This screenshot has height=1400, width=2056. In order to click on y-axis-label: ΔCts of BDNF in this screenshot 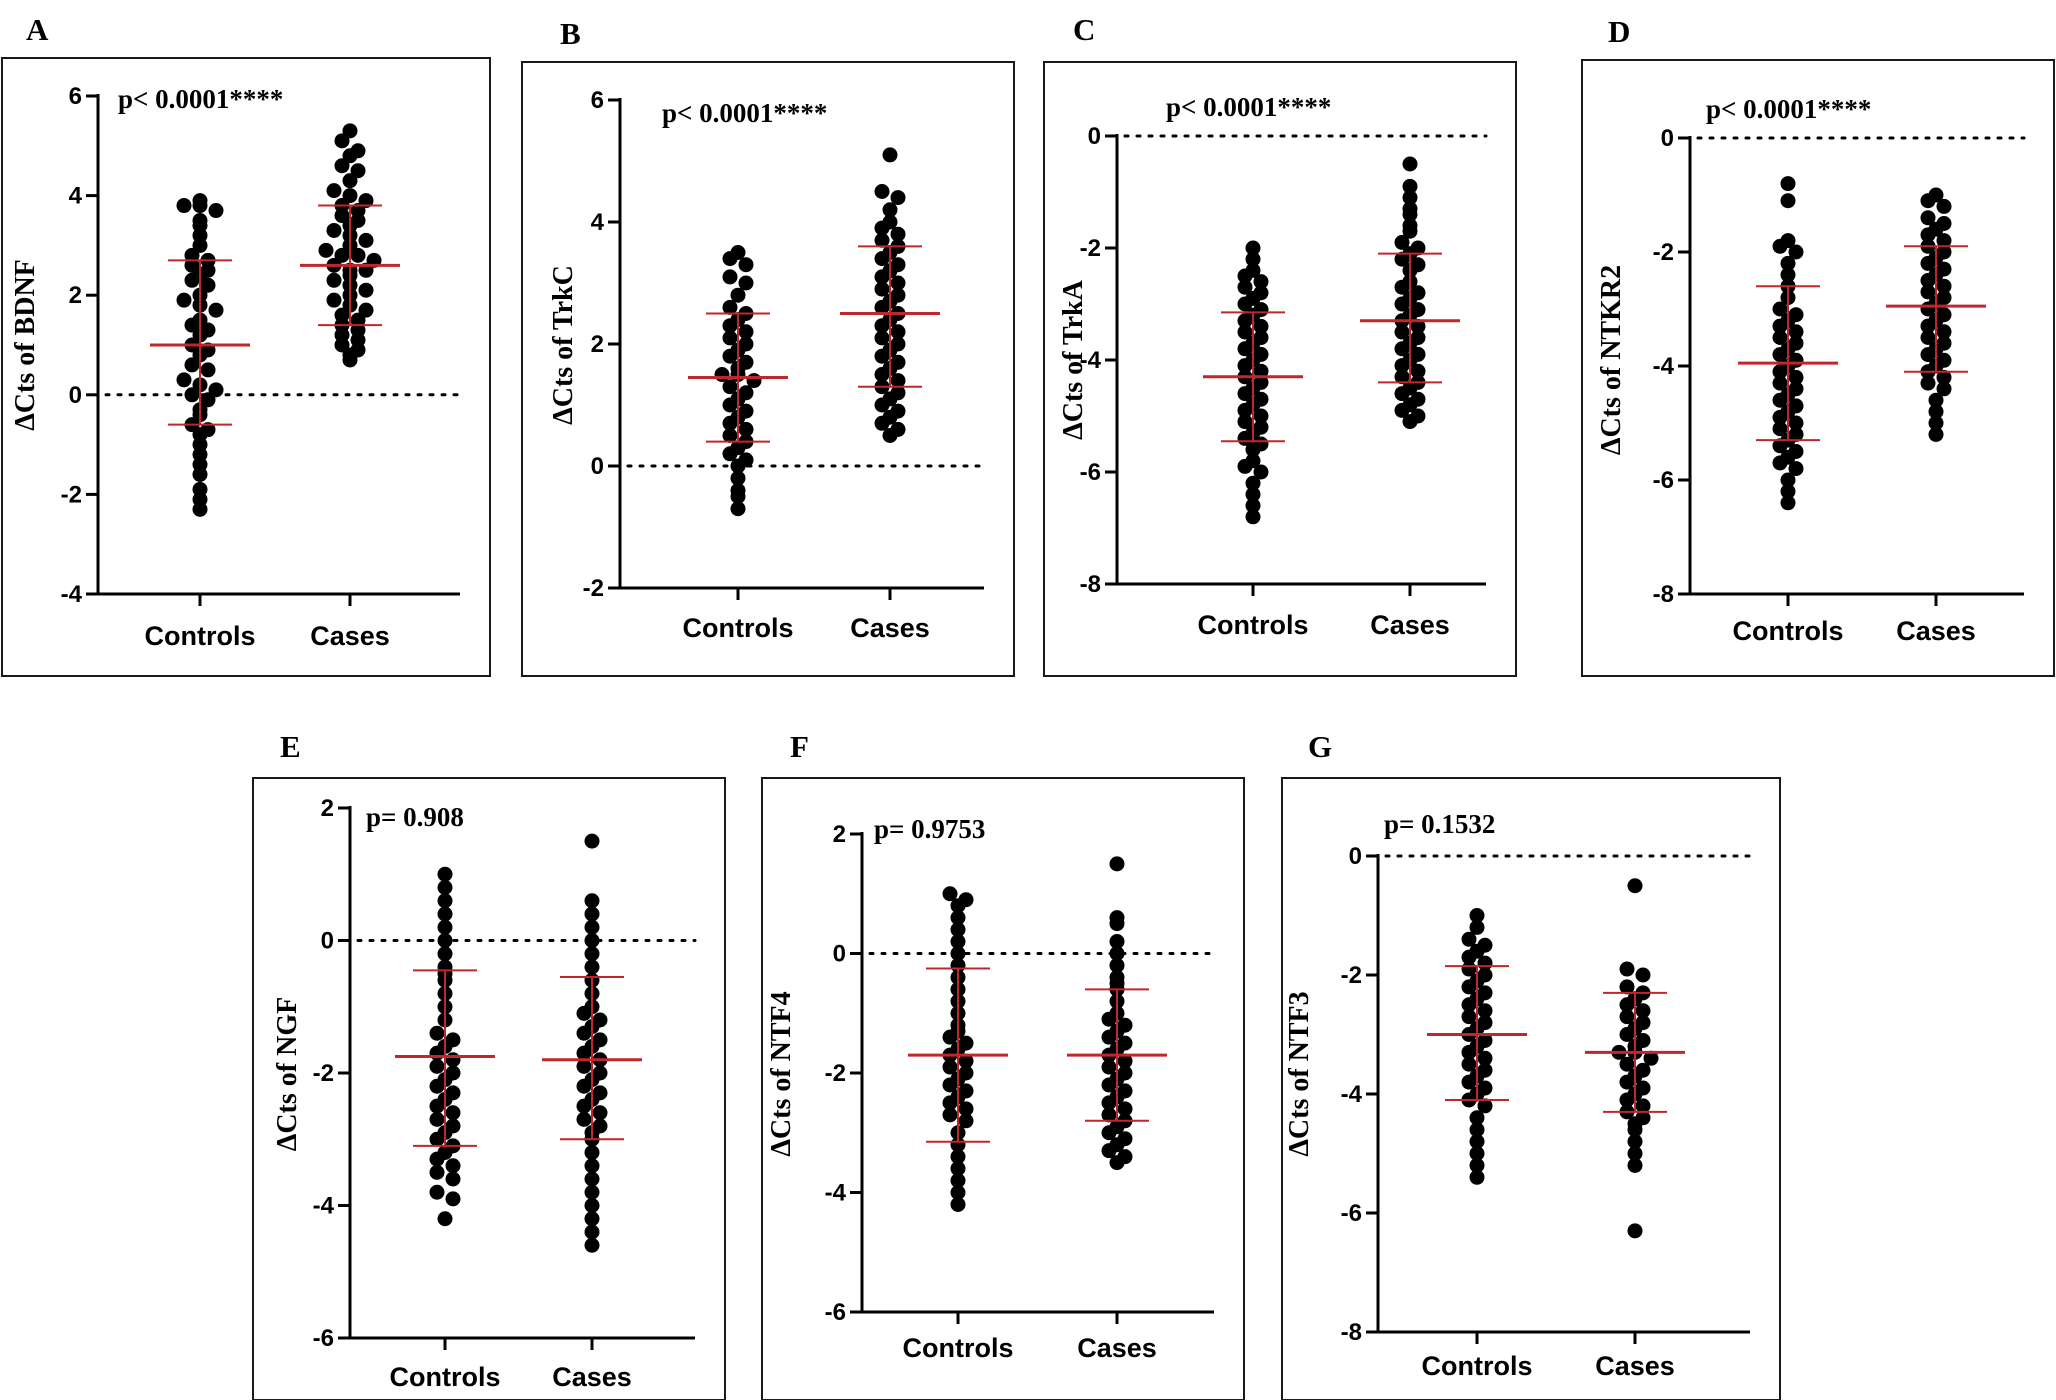, I will do `click(25, 345)`.